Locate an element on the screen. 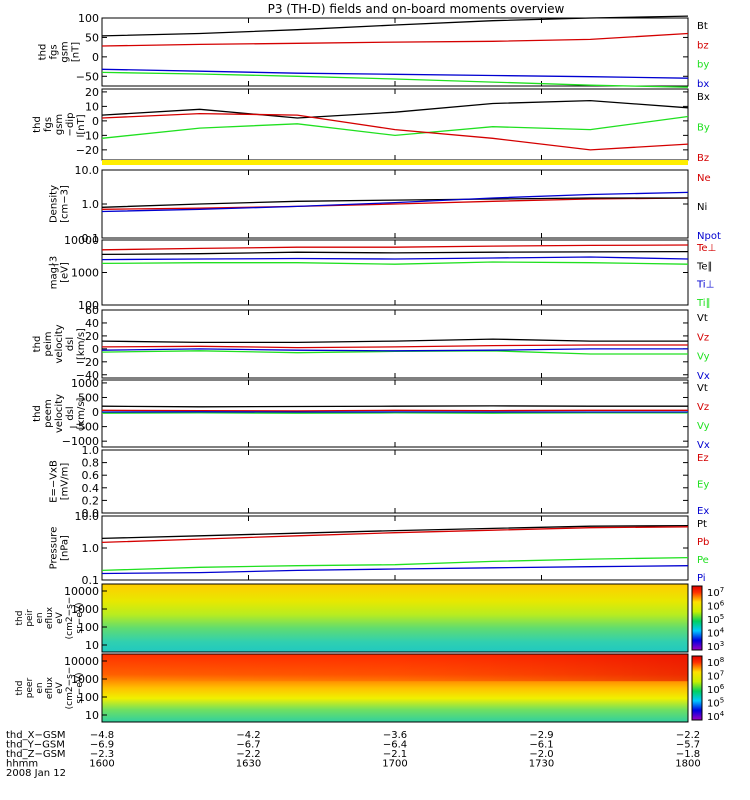 The height and width of the screenshot is (800, 750). colorbar is located at coordinates (697, 688).